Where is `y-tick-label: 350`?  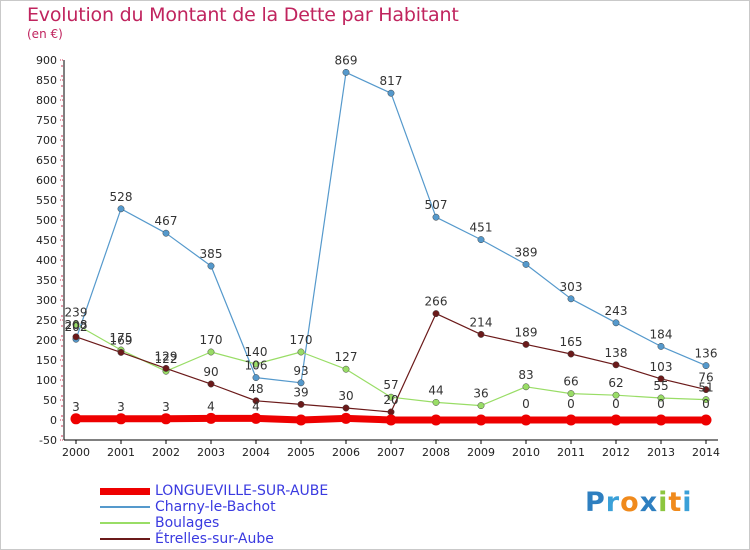
y-tick-label: 350 is located at coordinates (46, 280).